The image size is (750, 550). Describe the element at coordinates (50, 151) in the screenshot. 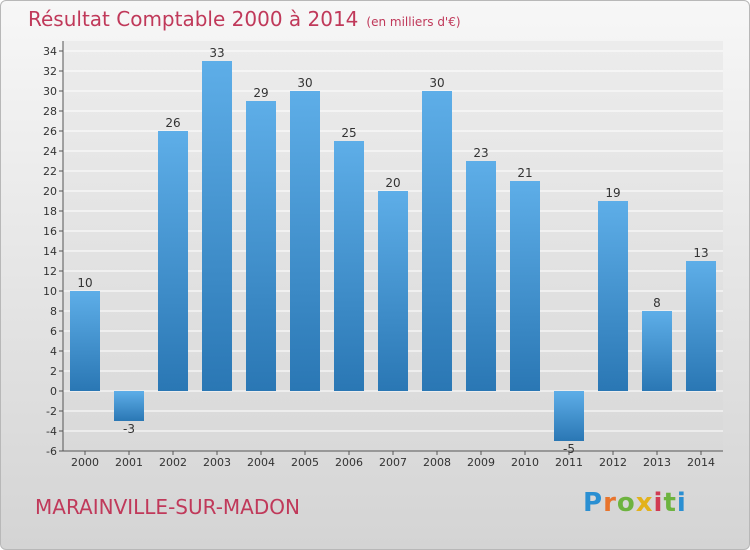

I see `y-tick-label: 24` at that location.